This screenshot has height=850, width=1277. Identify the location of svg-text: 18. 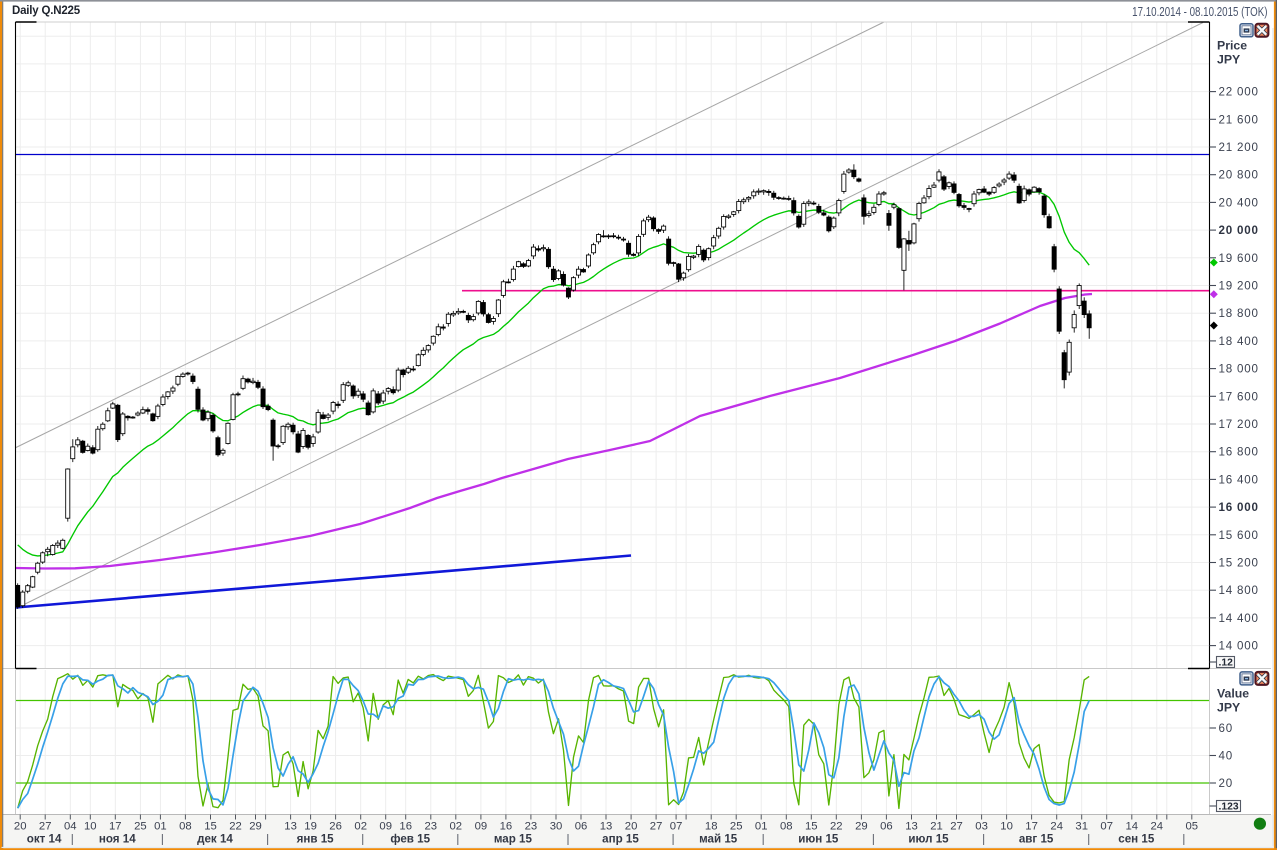
(711, 827).